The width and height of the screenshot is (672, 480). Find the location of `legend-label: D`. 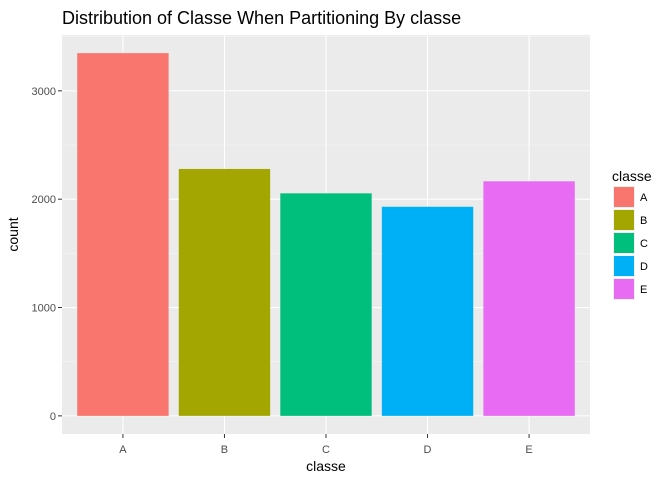

legend-label: D is located at coordinates (644, 267).